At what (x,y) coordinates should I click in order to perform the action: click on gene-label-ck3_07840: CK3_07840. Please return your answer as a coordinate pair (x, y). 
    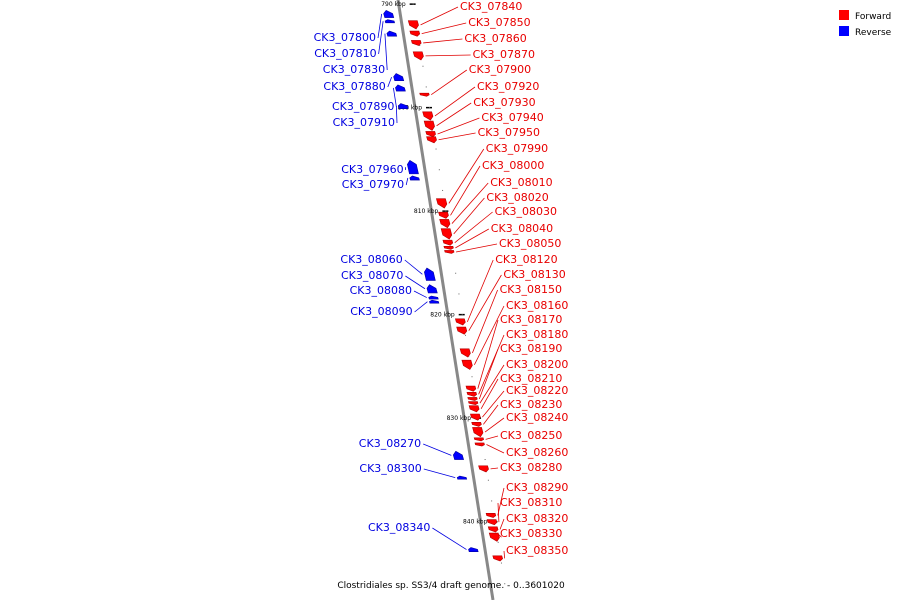
    Looking at the image, I should click on (491, 6).